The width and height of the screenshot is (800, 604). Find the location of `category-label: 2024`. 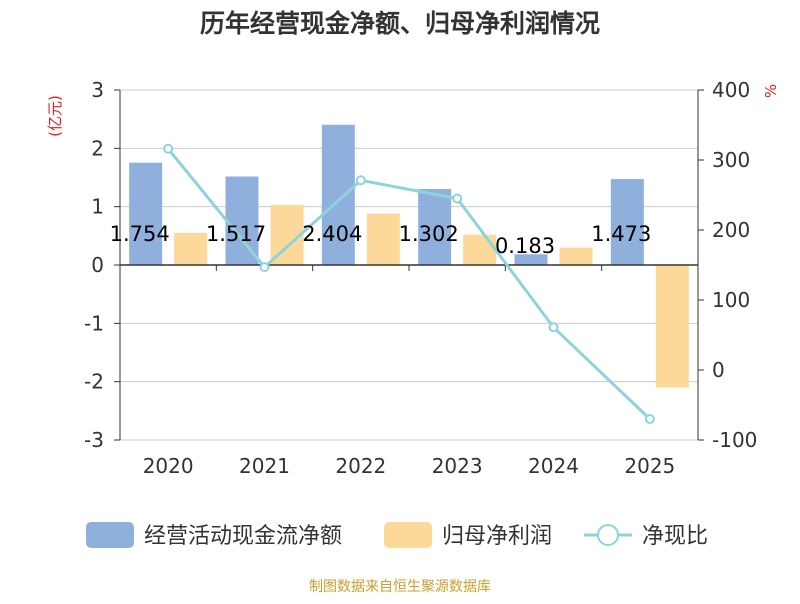

category-label: 2024 is located at coordinates (553, 466).